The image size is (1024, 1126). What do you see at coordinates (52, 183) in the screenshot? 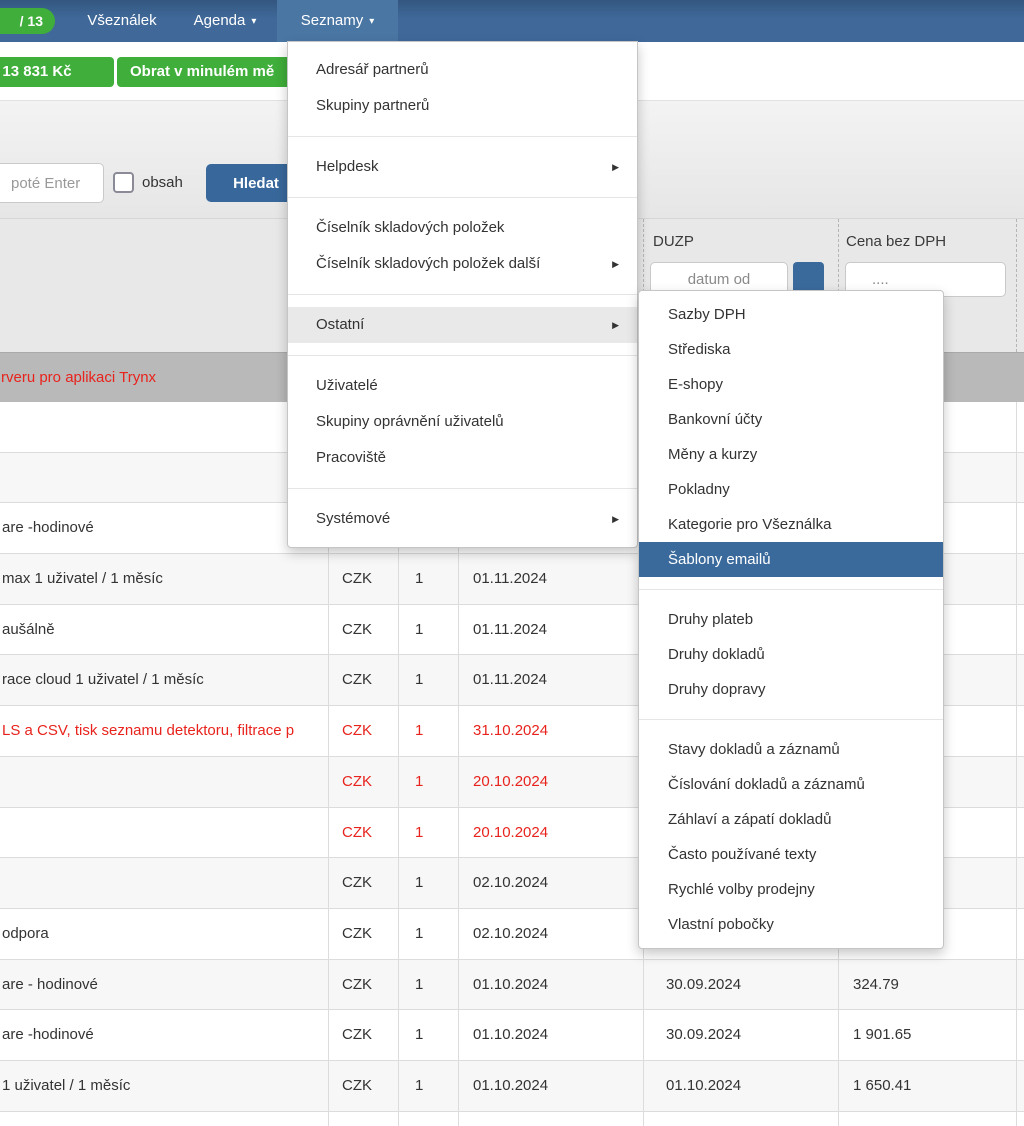
I see `search-input` at bounding box center [52, 183].